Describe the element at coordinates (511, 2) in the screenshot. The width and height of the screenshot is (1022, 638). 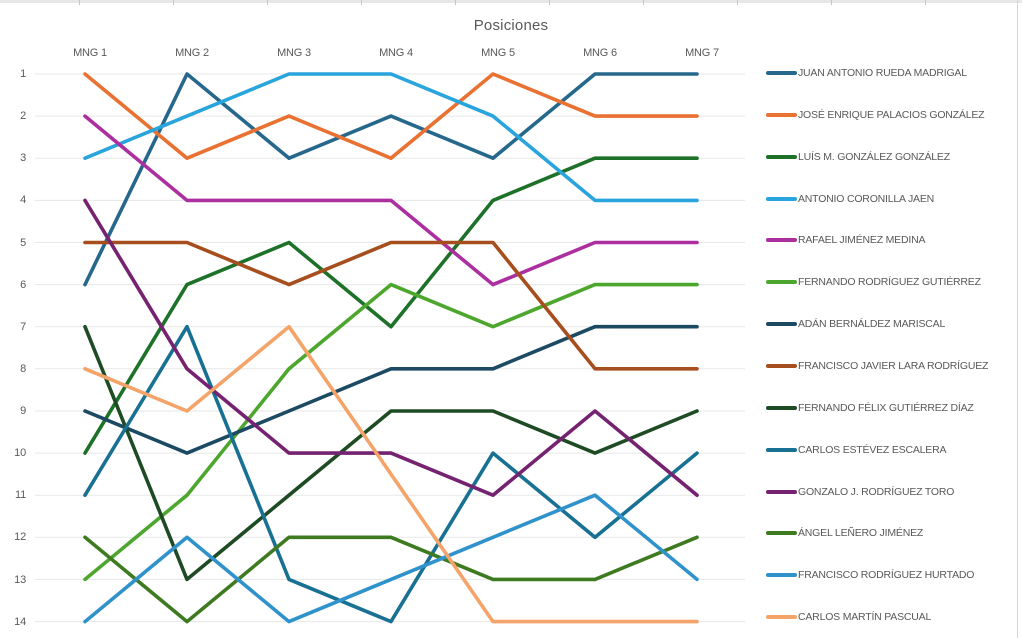
I see `spreadsheet-column-ticks` at that location.